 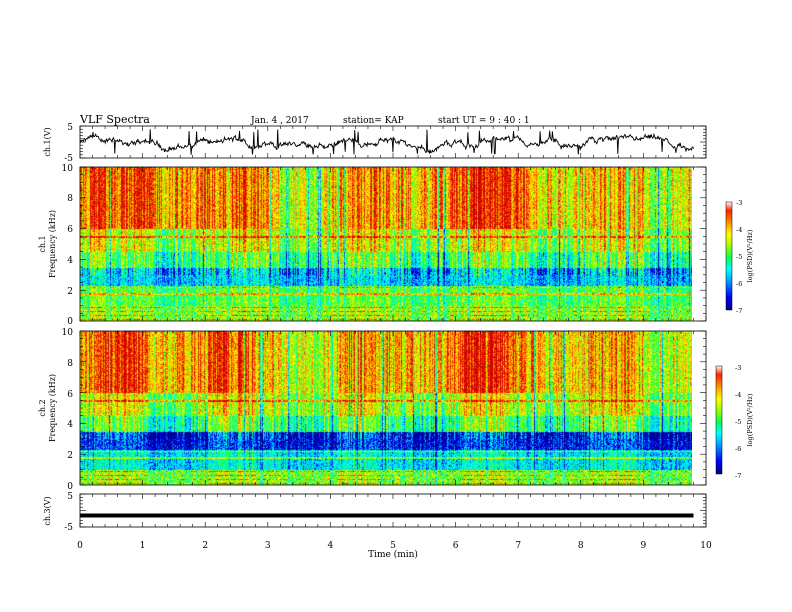 I want to click on ch1-spectrogram-yticks: 0 2 4 6 8 10, so click(x=68, y=245).